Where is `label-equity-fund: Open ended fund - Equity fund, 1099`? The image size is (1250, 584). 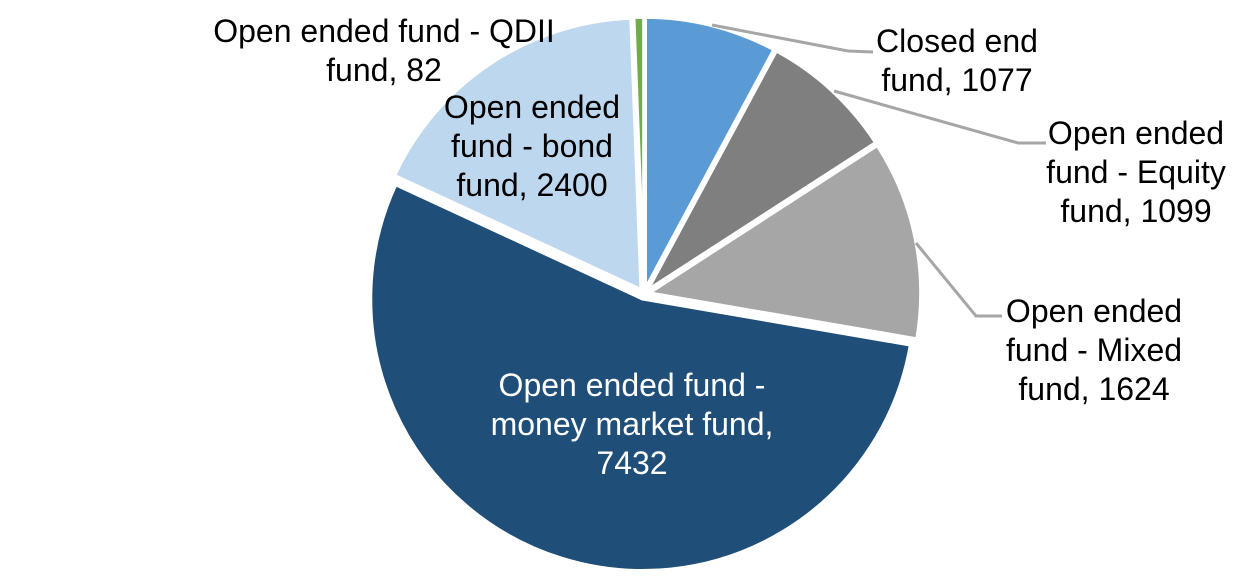 label-equity-fund: Open ended fund - Equity fund, 1099 is located at coordinates (1136, 172).